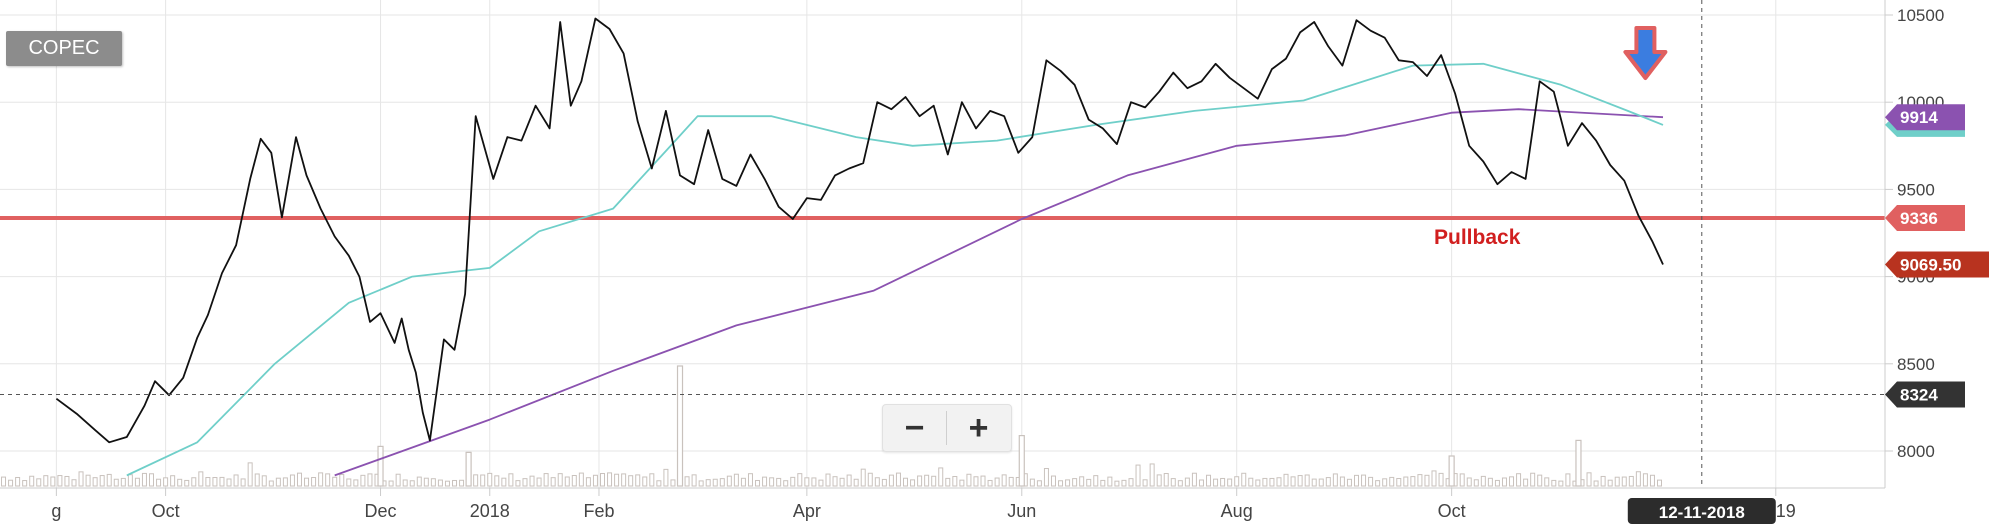  What do you see at coordinates (490, 511) in the screenshot?
I see `x-tick-label: 2018` at bounding box center [490, 511].